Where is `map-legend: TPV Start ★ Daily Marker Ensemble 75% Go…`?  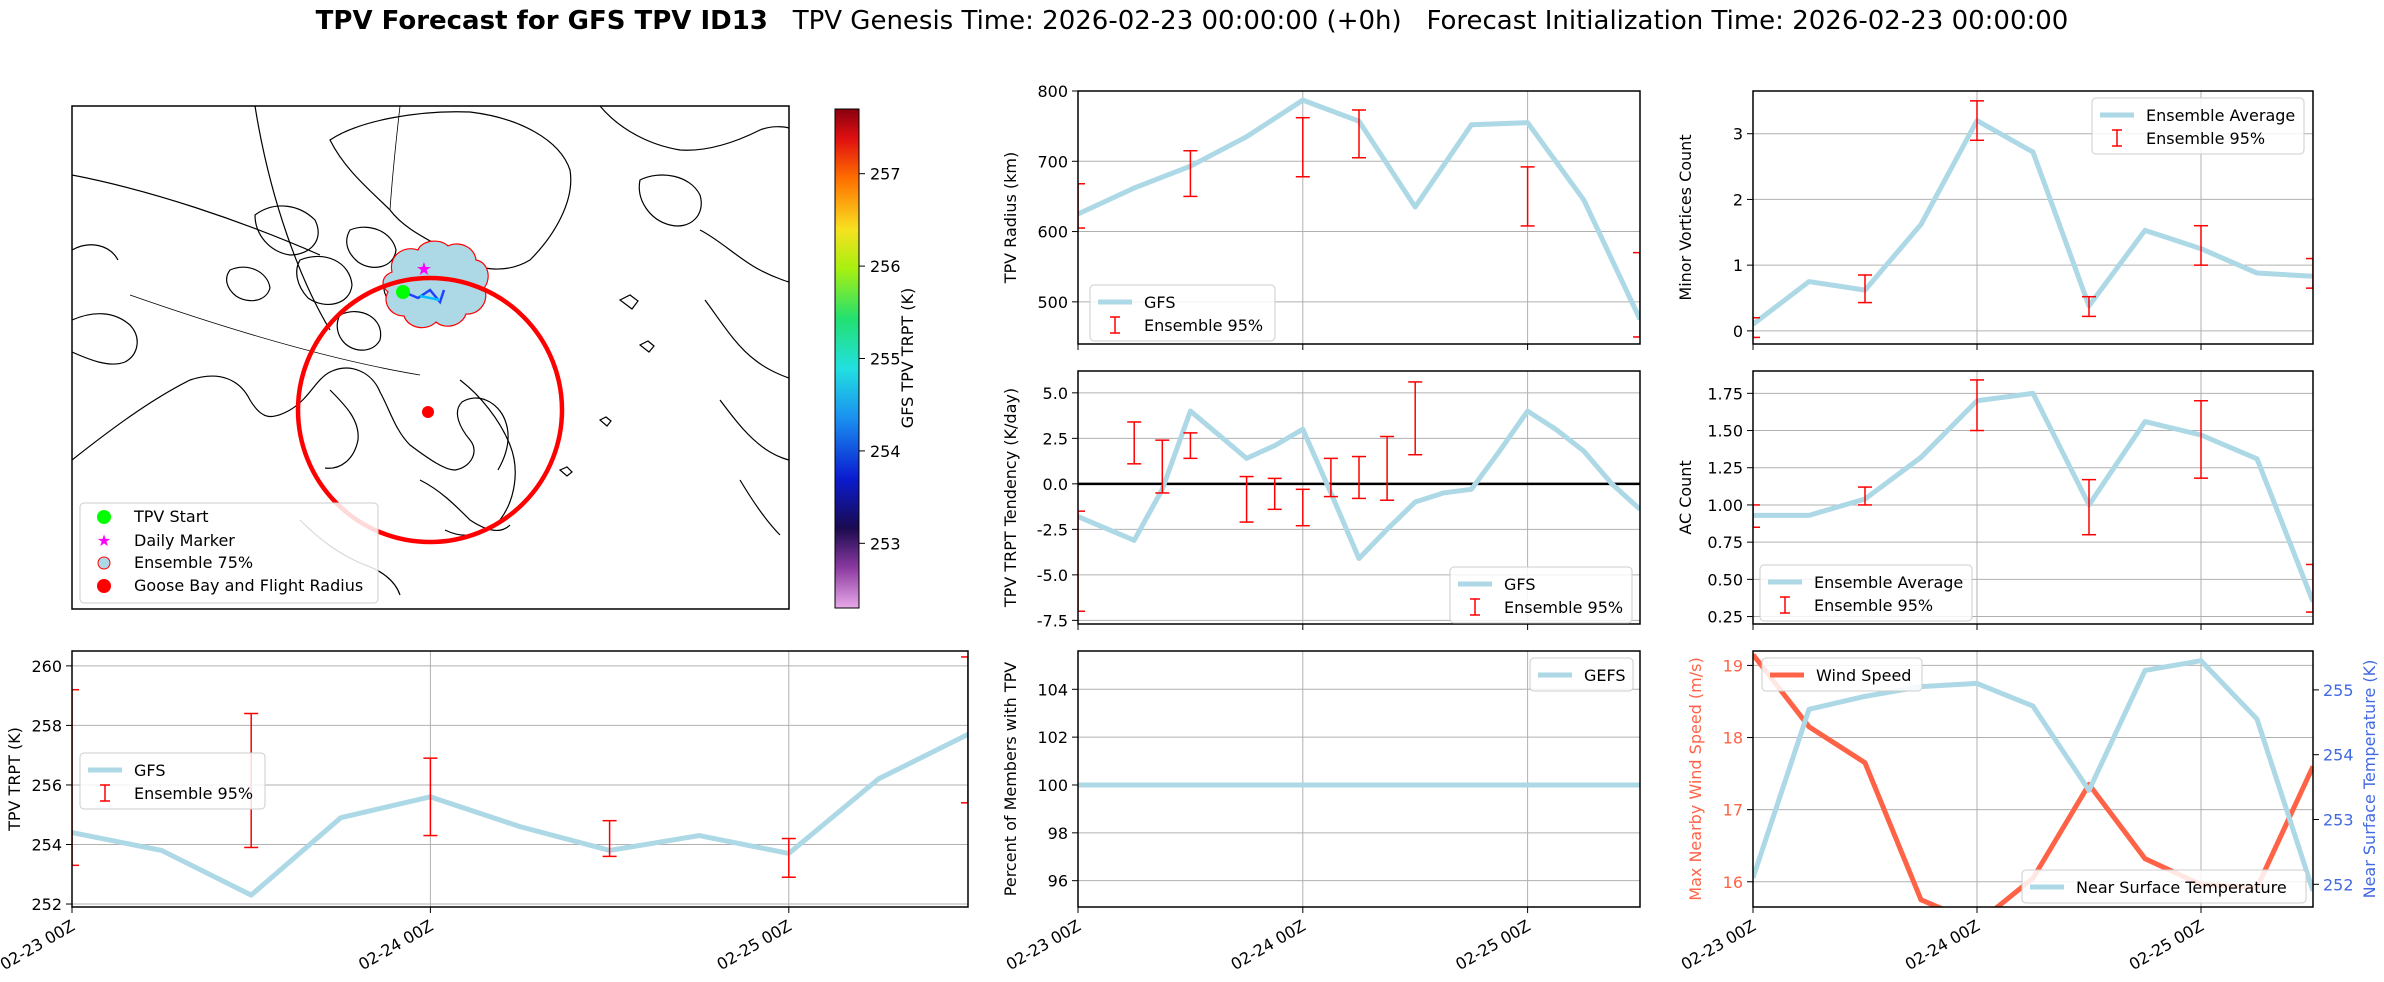
map-legend: TPV Start ★ Daily Marker Ensemble 75% Go… is located at coordinates (229, 553).